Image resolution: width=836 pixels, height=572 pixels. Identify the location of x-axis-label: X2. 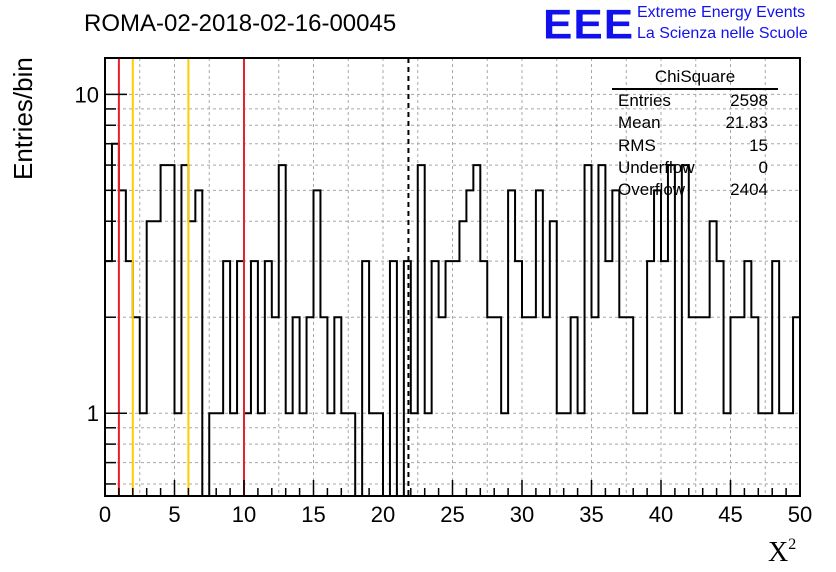
(782, 552).